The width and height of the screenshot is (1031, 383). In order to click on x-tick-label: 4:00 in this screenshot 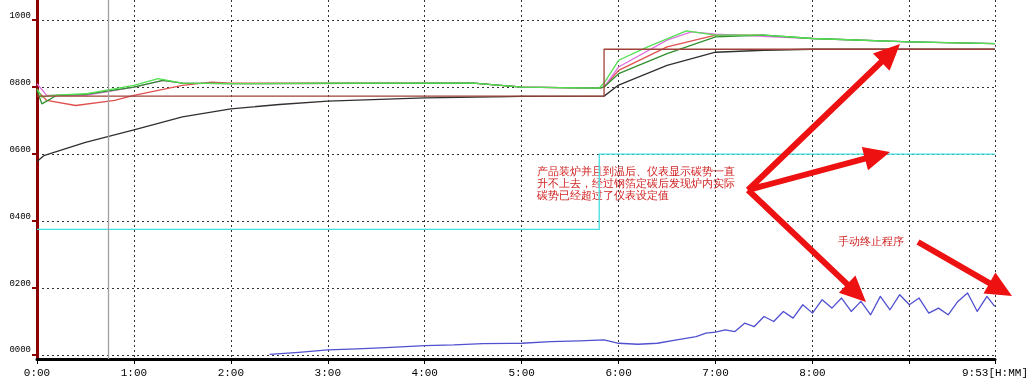, I will do `click(424, 372)`.